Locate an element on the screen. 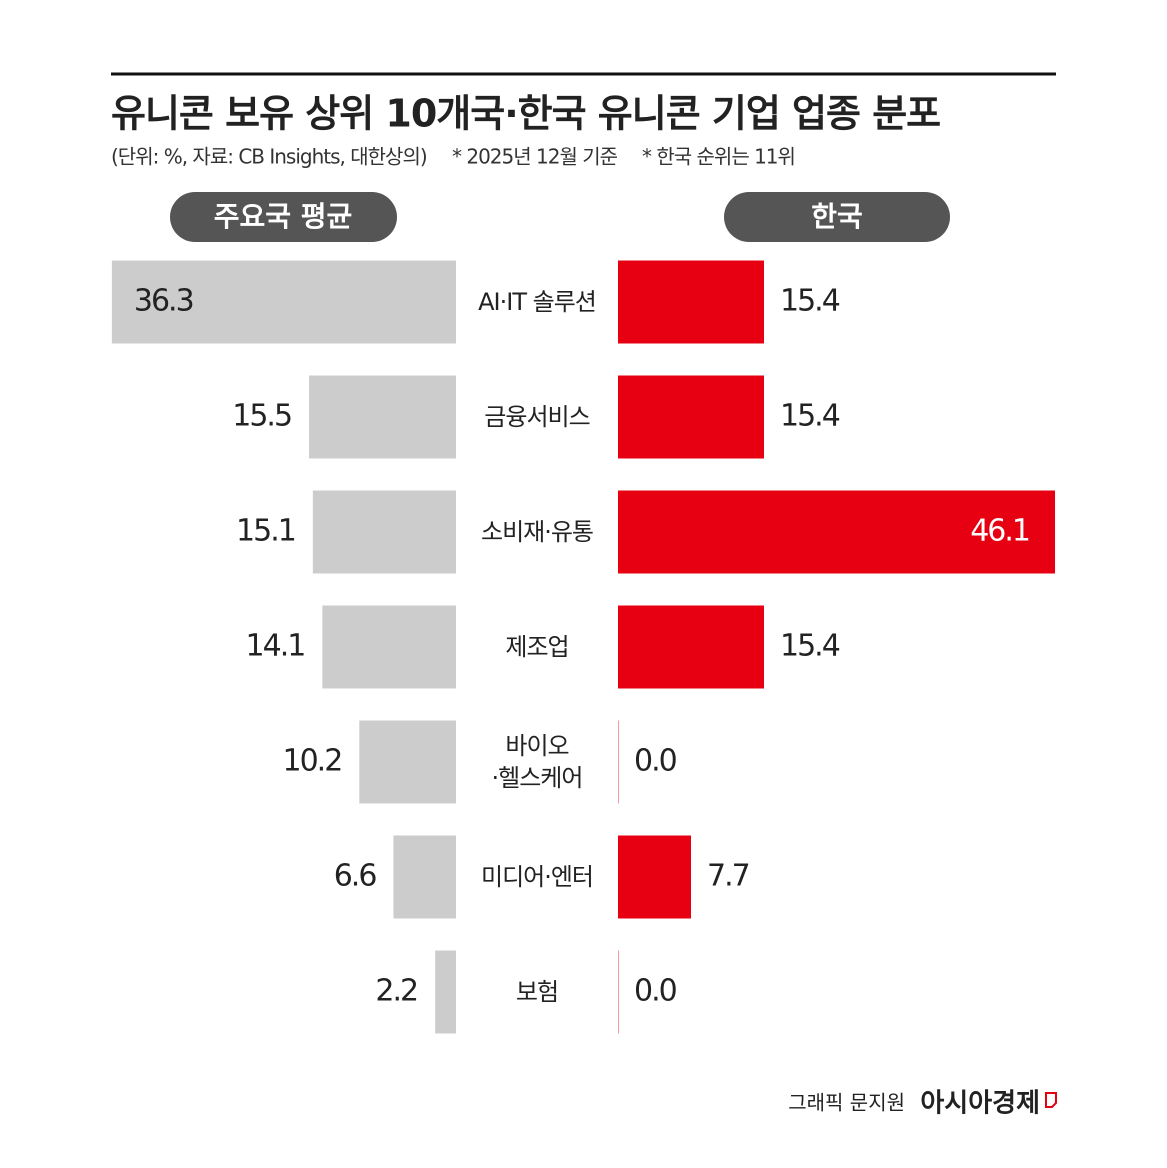  category-label: AI·IT 솔루션 is located at coordinates (537, 302).